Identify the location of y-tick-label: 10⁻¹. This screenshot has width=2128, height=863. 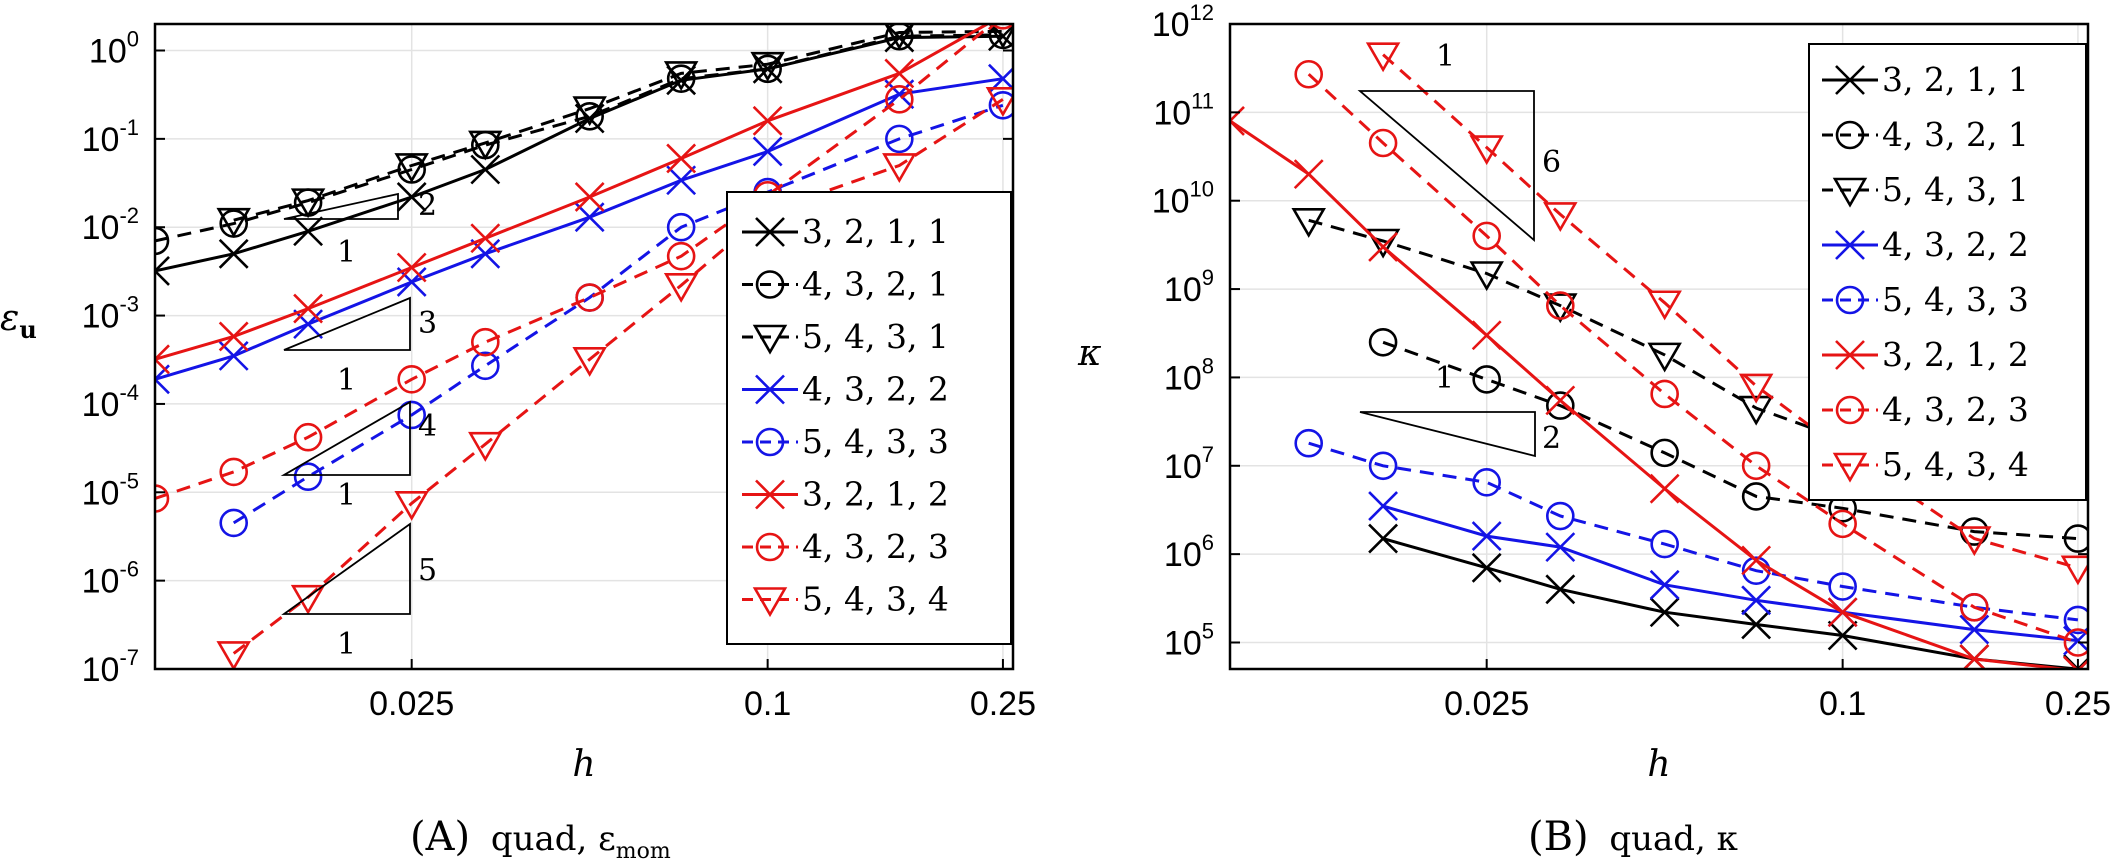
(110, 137).